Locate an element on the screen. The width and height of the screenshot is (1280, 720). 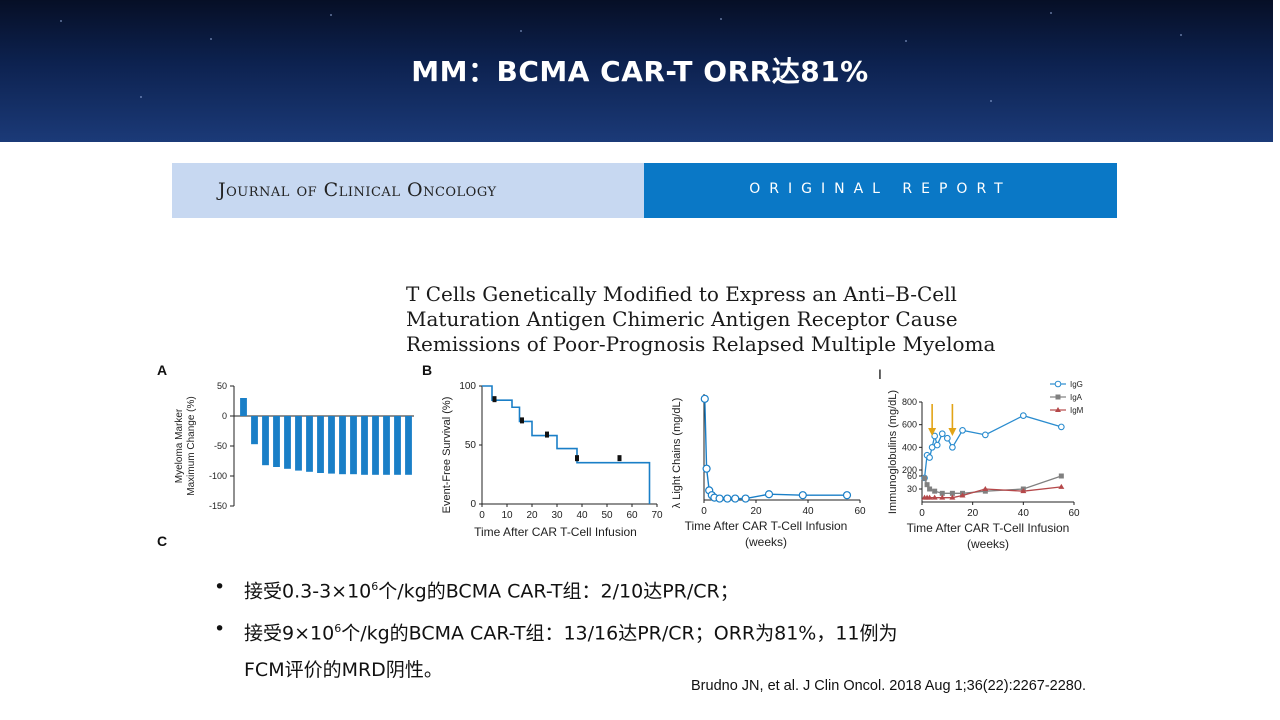
y-tick-label: 0 is located at coordinates (224, 416).